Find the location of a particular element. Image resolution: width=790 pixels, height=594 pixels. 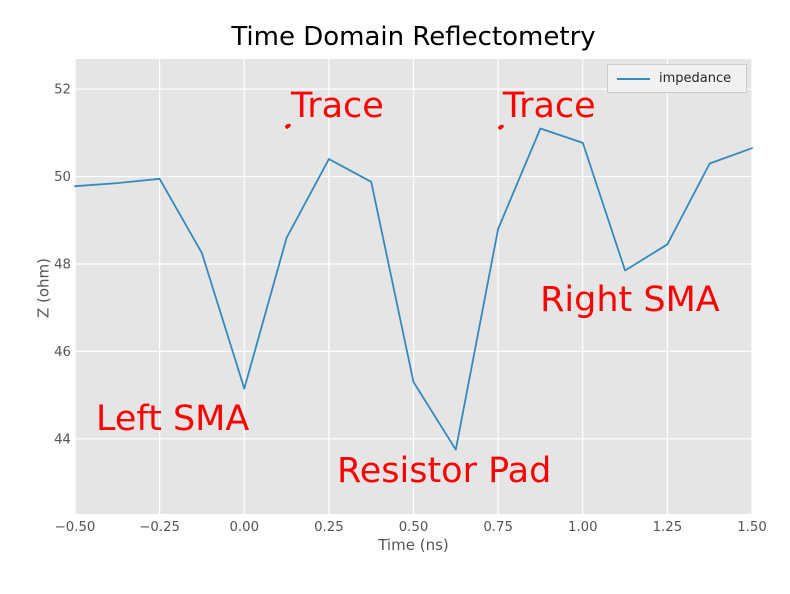

legend-label: impedance is located at coordinates (695, 78).